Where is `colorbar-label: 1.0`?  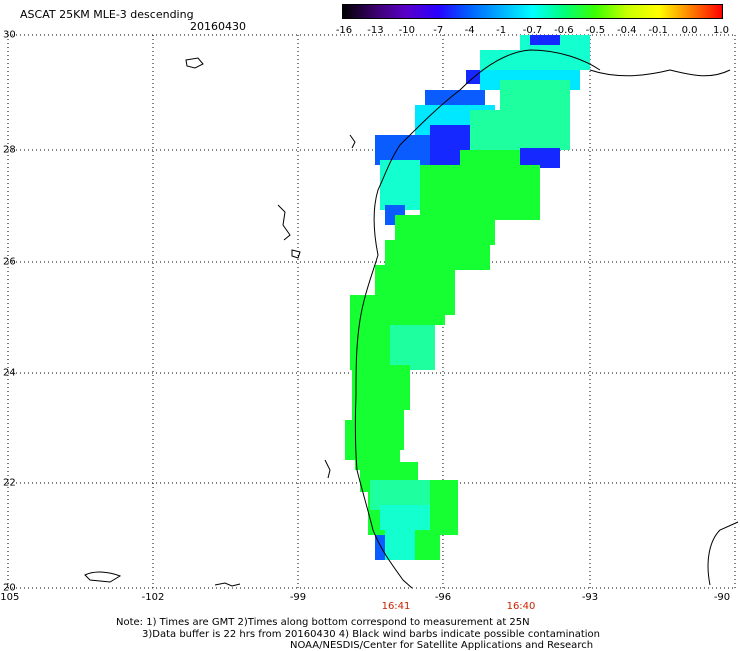
colorbar-label: 1.0 is located at coordinates (721, 30).